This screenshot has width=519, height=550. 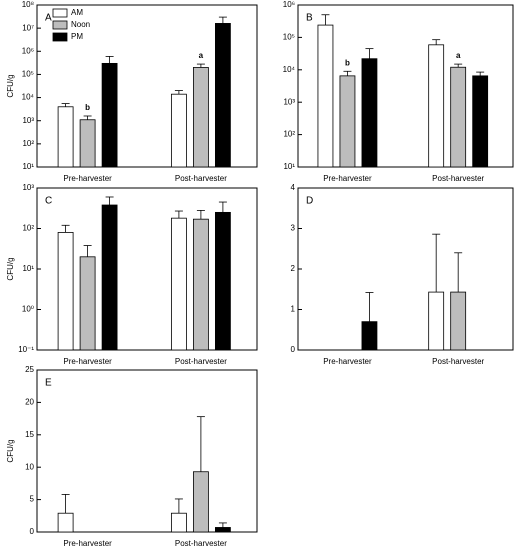 I want to click on panel-label: E, so click(x=48, y=383).